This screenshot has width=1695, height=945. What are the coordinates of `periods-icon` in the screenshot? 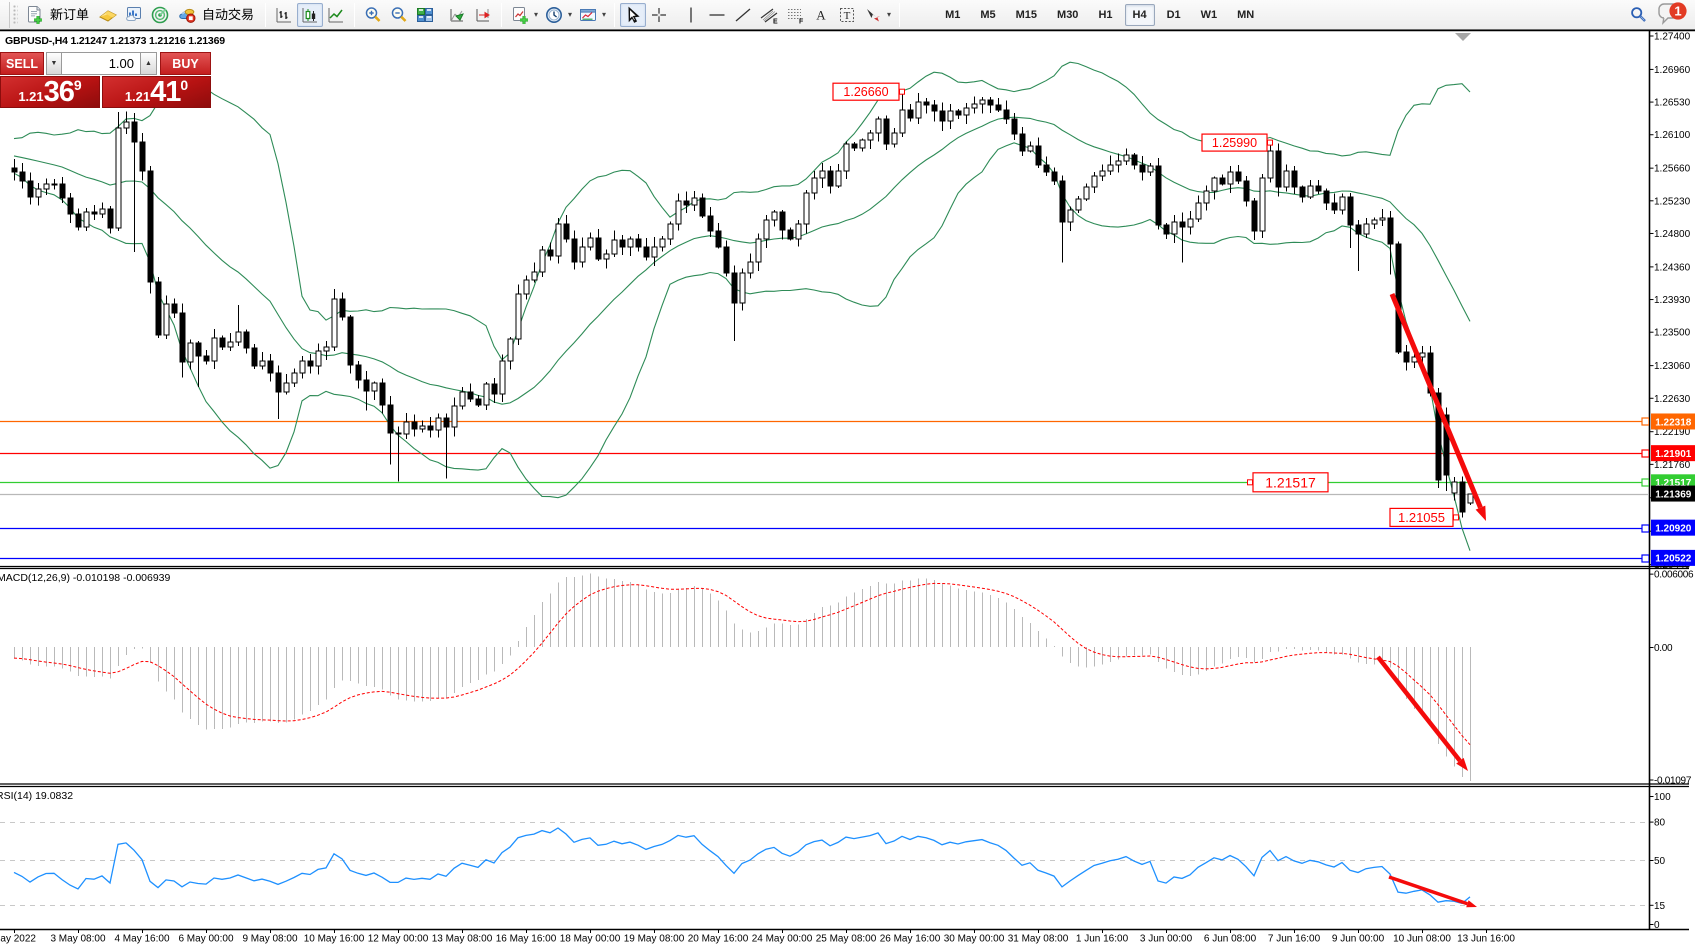 It's located at (554, 15).